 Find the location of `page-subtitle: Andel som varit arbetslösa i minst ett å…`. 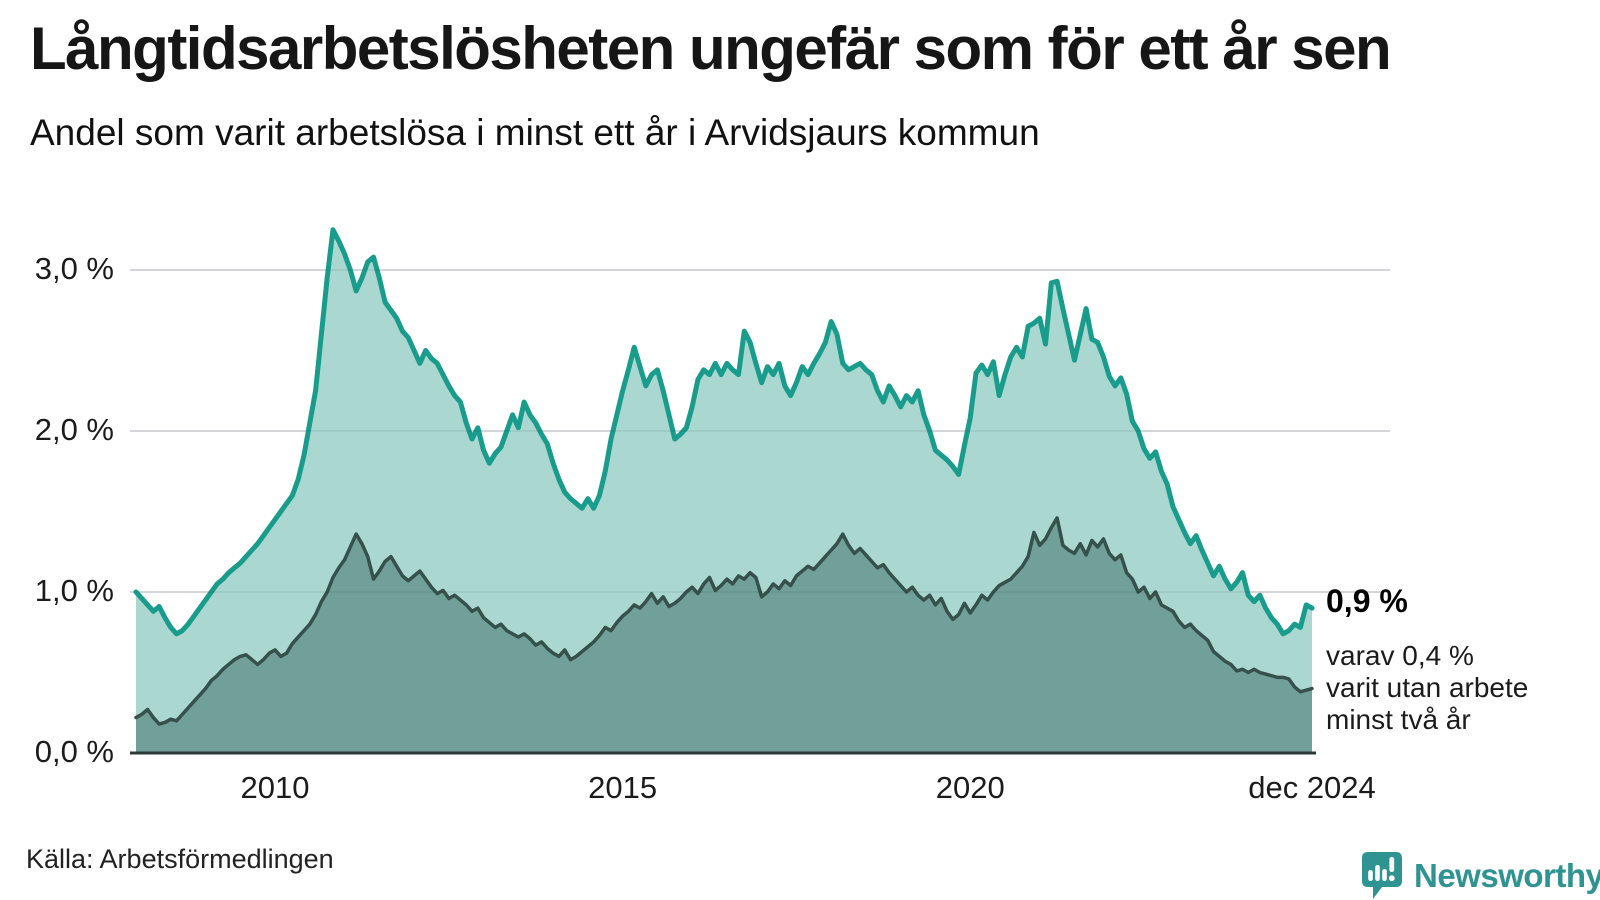

page-subtitle: Andel som varit arbetslösa i minst ett å… is located at coordinates (535, 132).